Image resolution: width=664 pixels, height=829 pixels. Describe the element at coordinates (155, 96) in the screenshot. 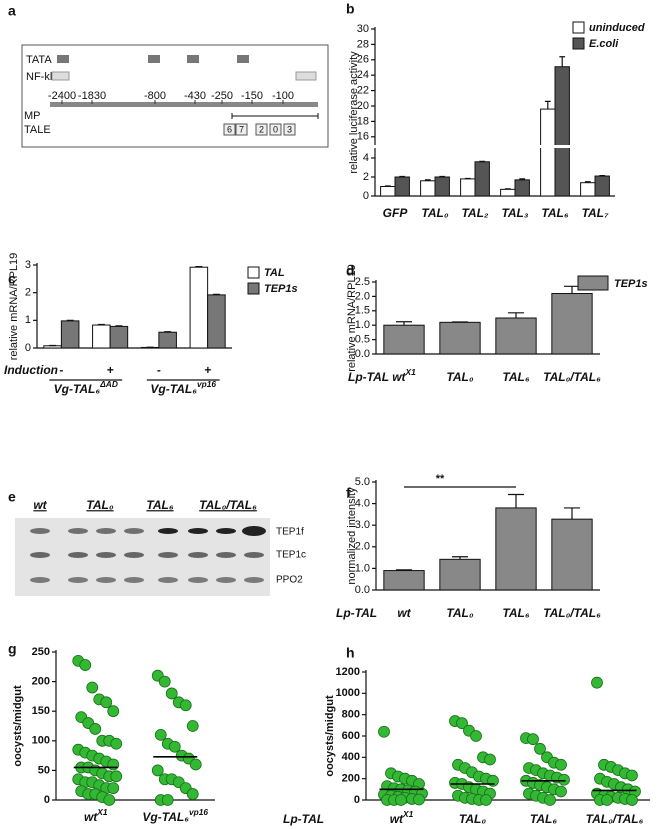

I see `position-label: -800` at that location.